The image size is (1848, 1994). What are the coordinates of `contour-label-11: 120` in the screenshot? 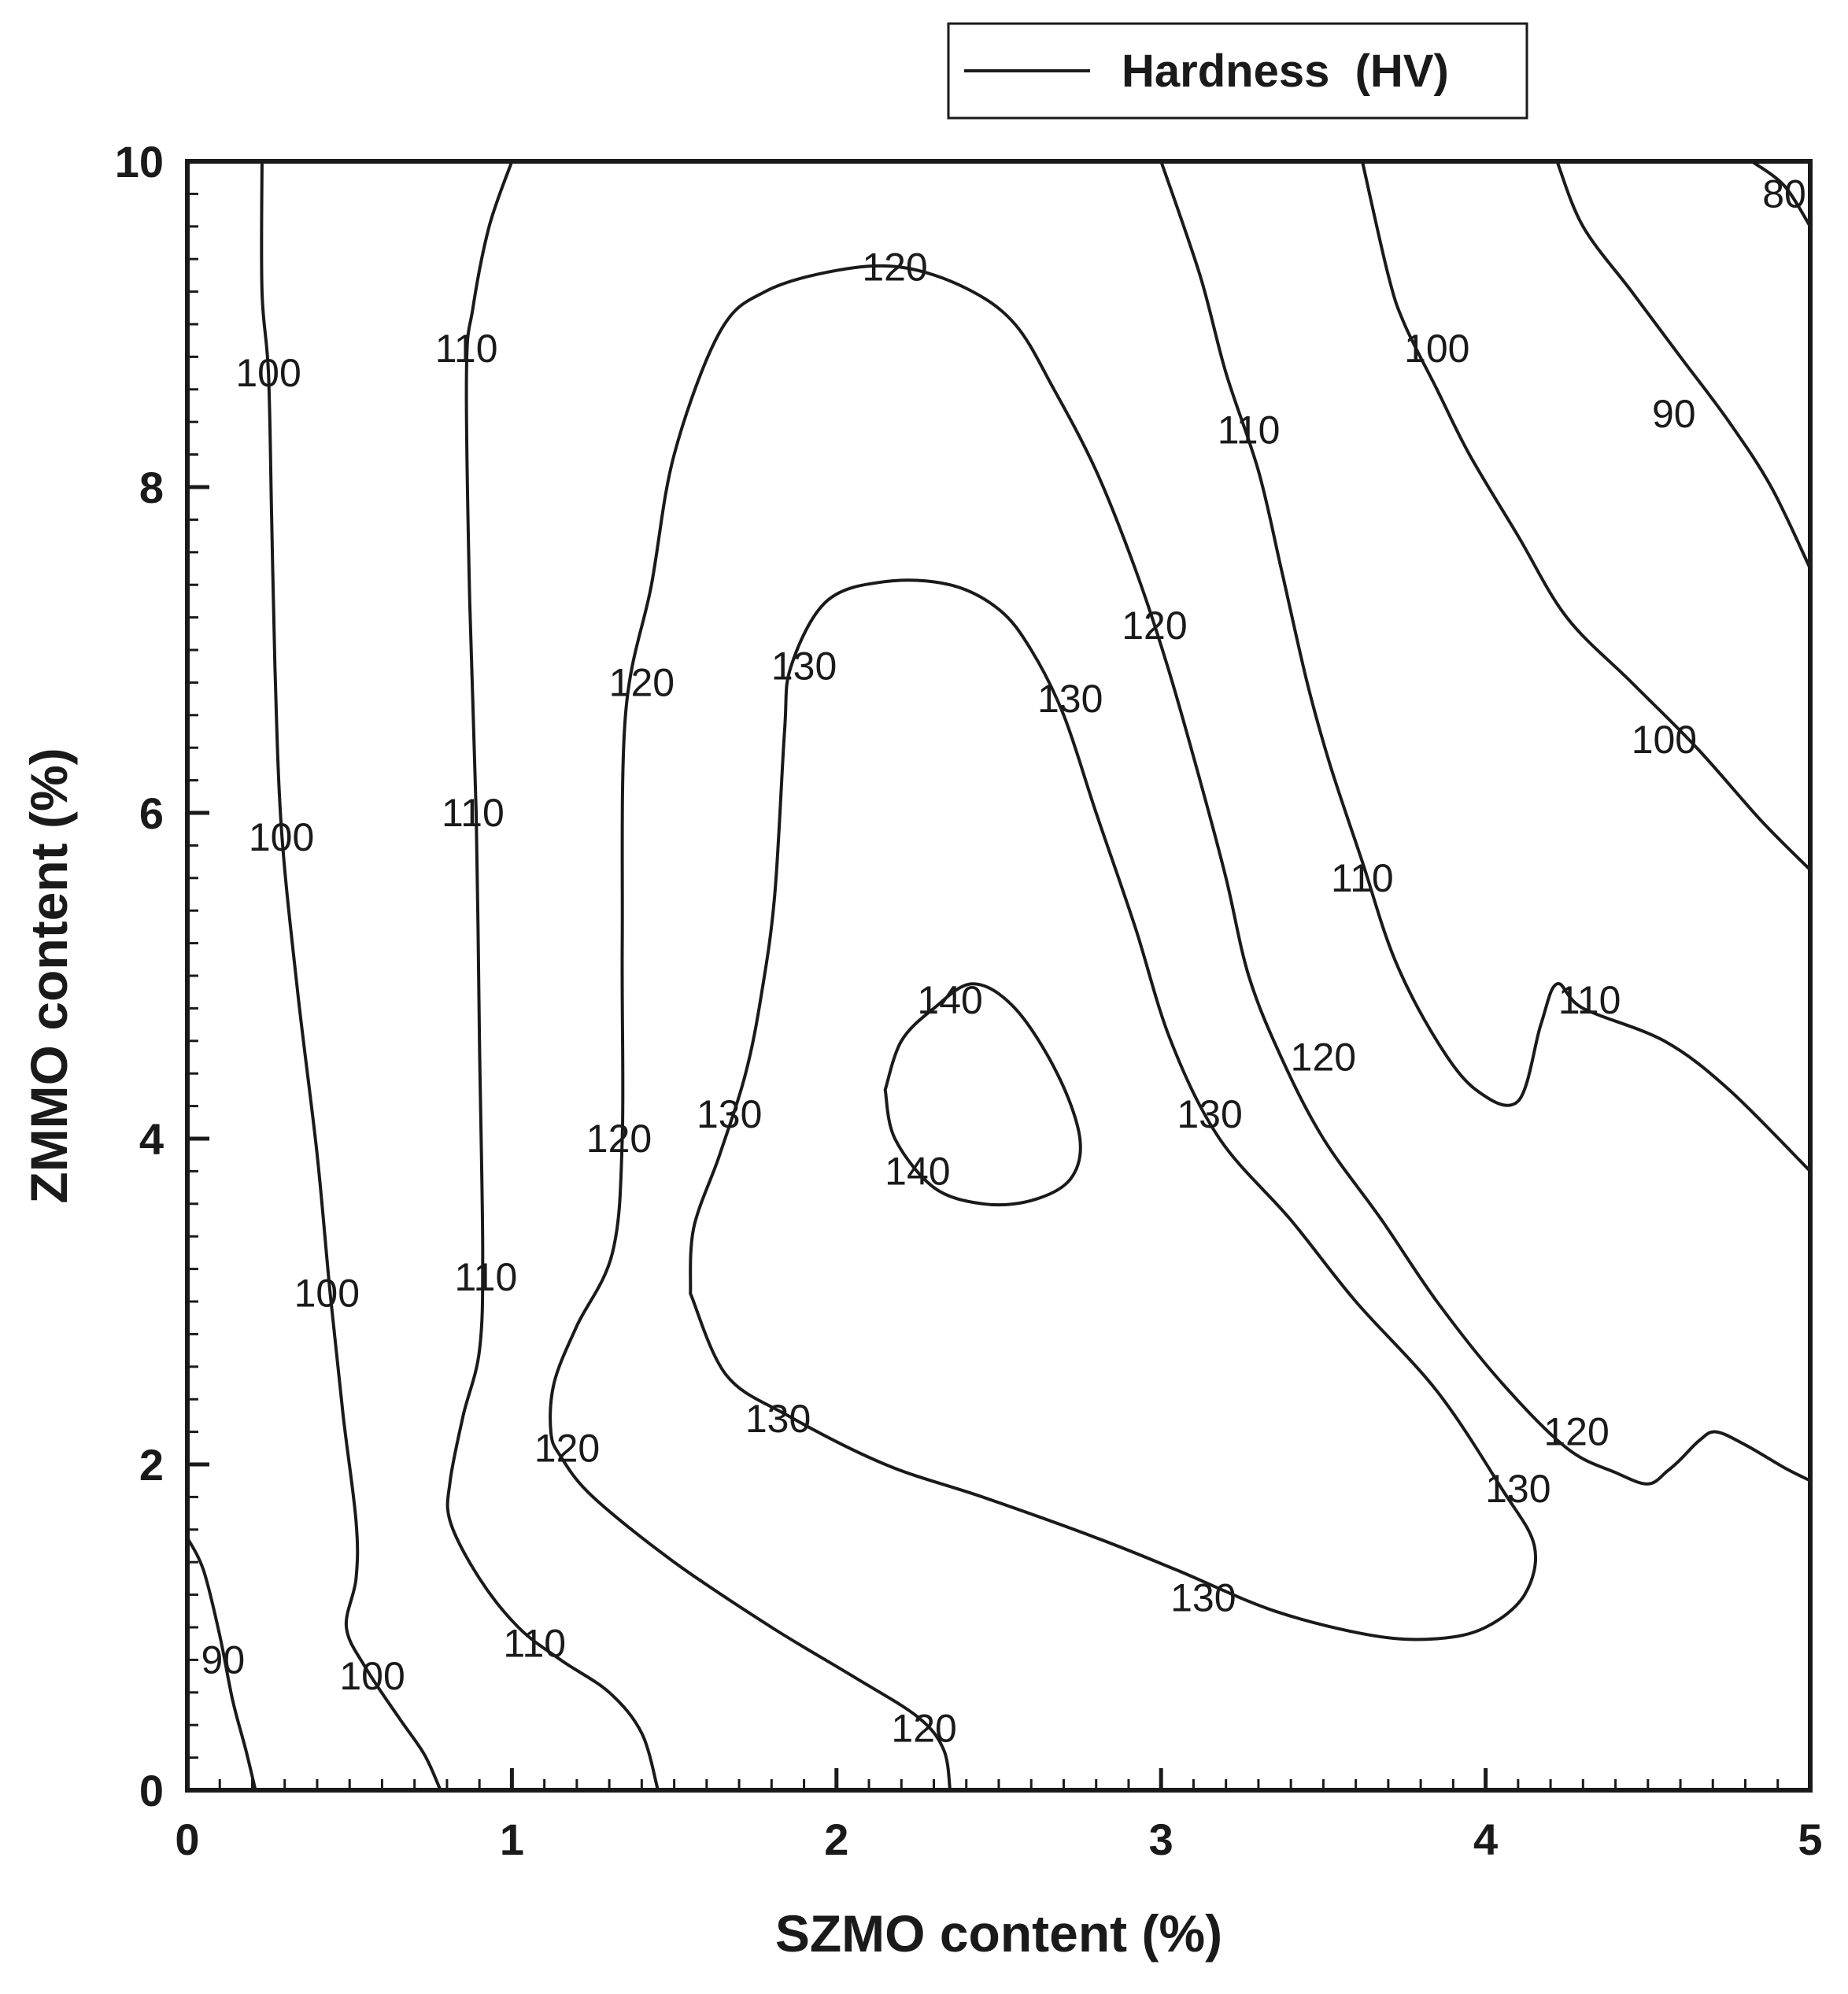 It's located at (567, 1448).